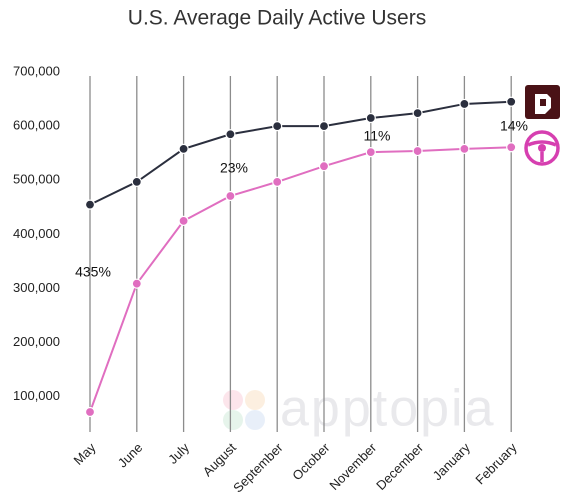  What do you see at coordinates (36, 395) in the screenshot?
I see `y-tick-label: 100,000` at bounding box center [36, 395].